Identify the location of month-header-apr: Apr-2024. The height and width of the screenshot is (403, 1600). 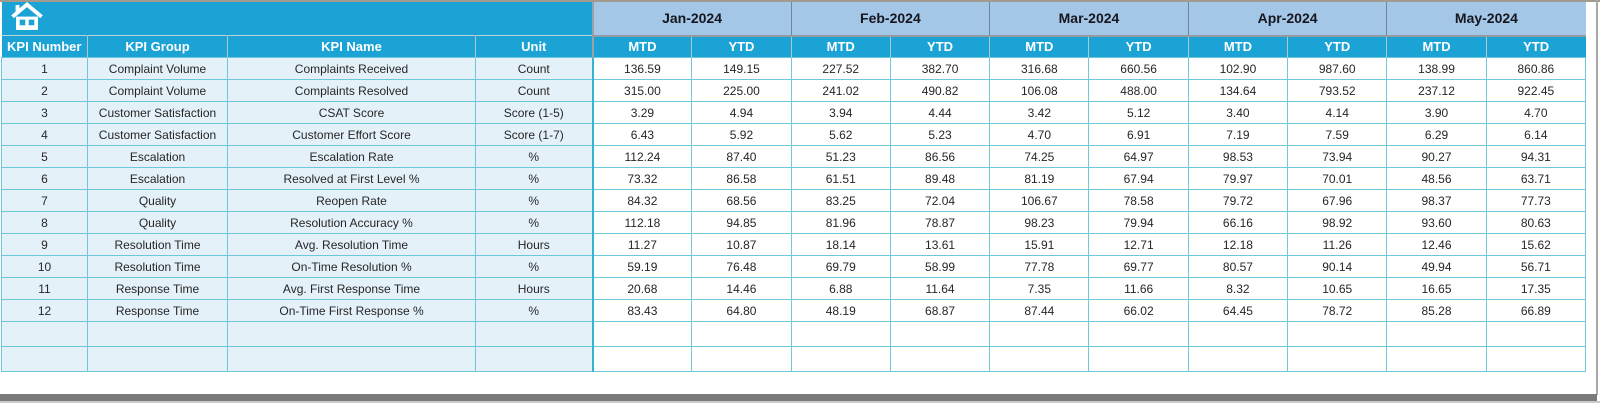
(1287, 19).